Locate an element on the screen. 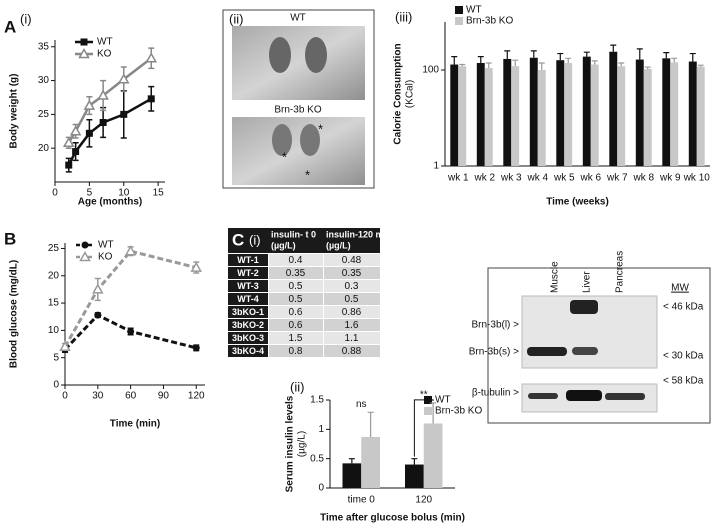 This screenshot has width=715, height=528. cell-value: 0.88 is located at coordinates (352, 351).